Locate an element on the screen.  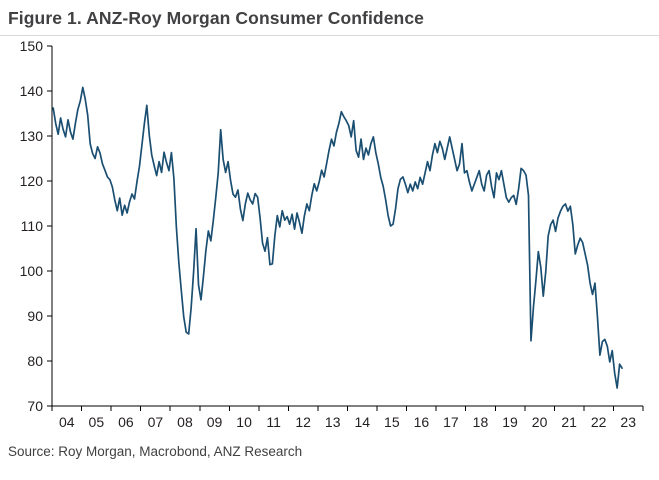
y-tick-label: 80 is located at coordinates (35, 361).